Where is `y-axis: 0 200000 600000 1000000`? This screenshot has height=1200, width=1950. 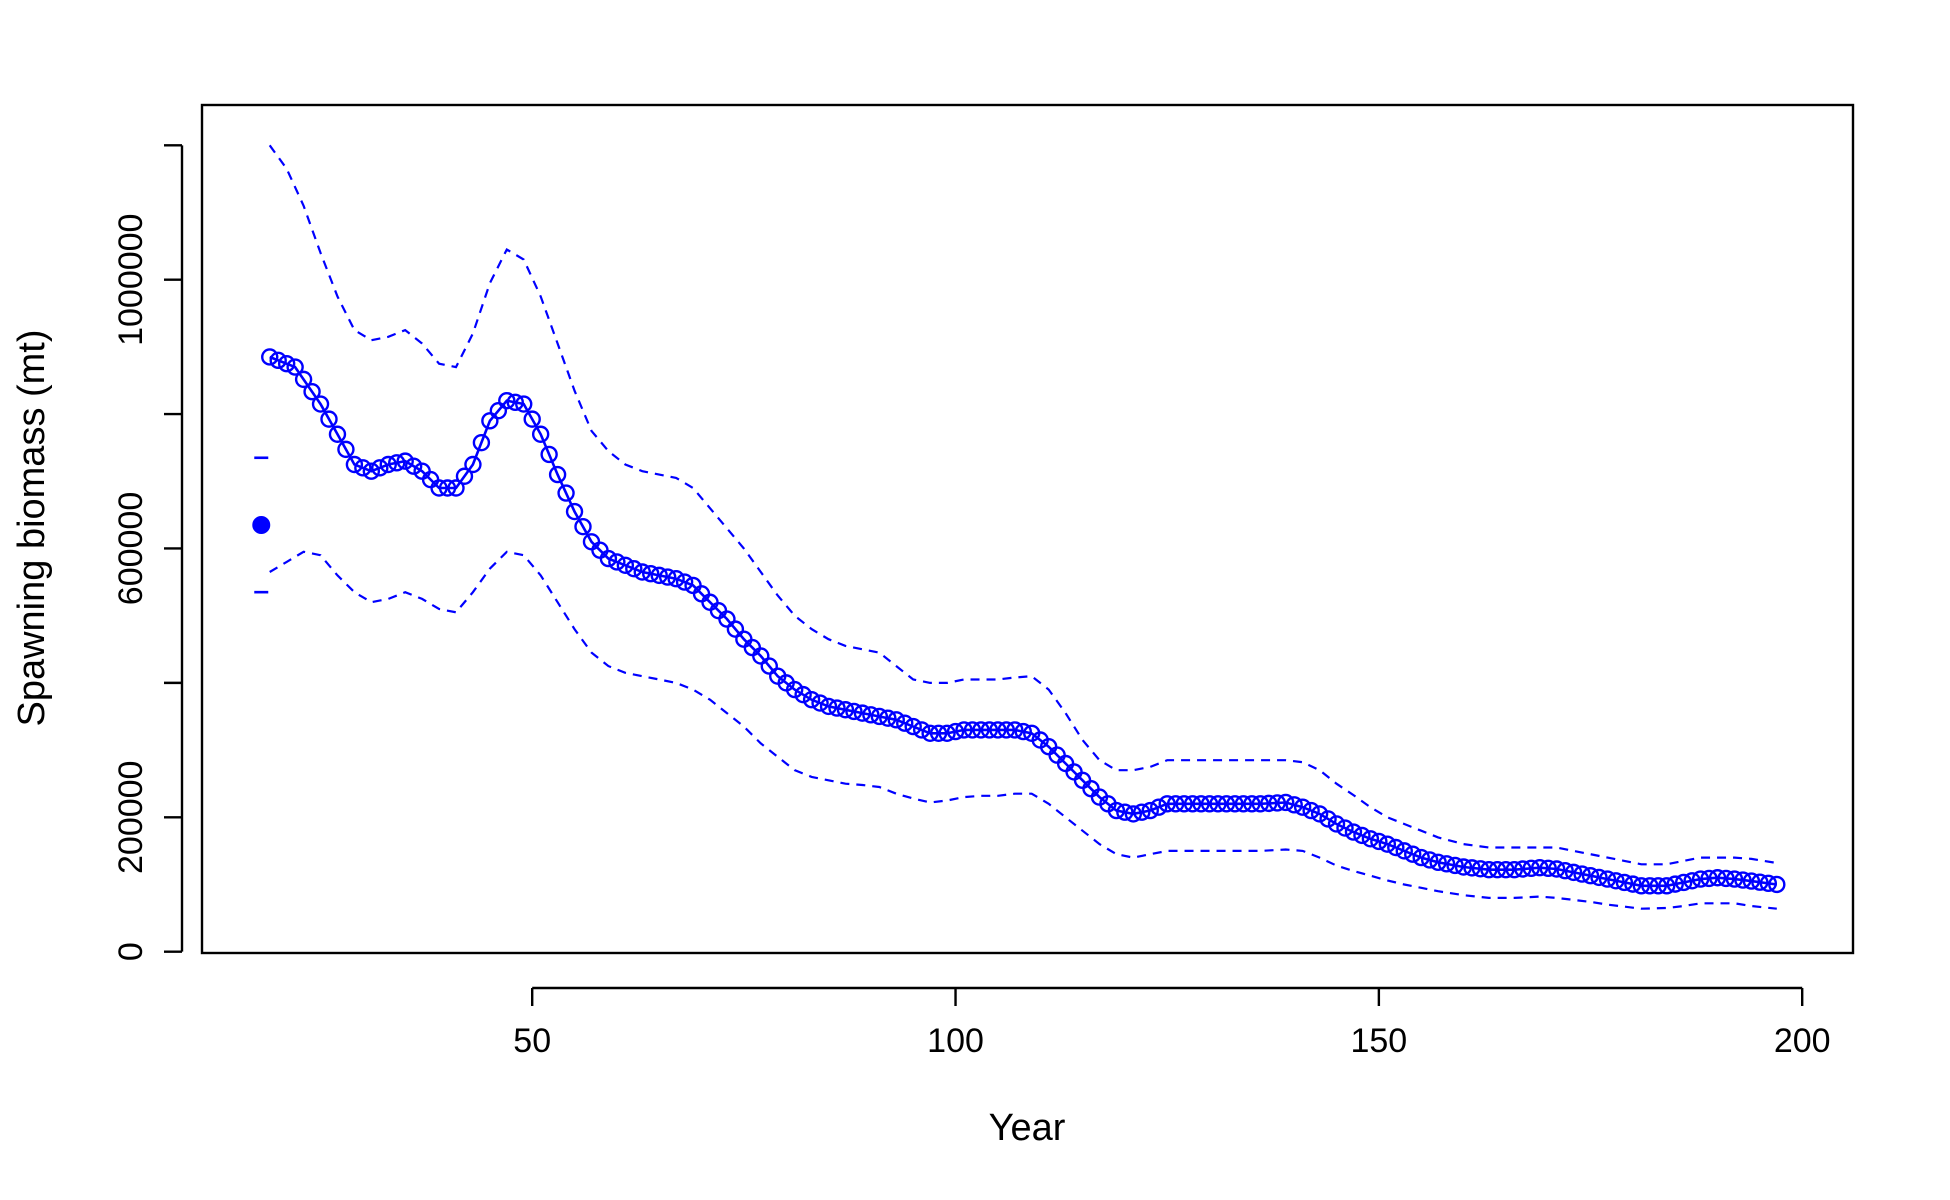 y-axis: 0 200000 600000 1000000 is located at coordinates (148, 552).